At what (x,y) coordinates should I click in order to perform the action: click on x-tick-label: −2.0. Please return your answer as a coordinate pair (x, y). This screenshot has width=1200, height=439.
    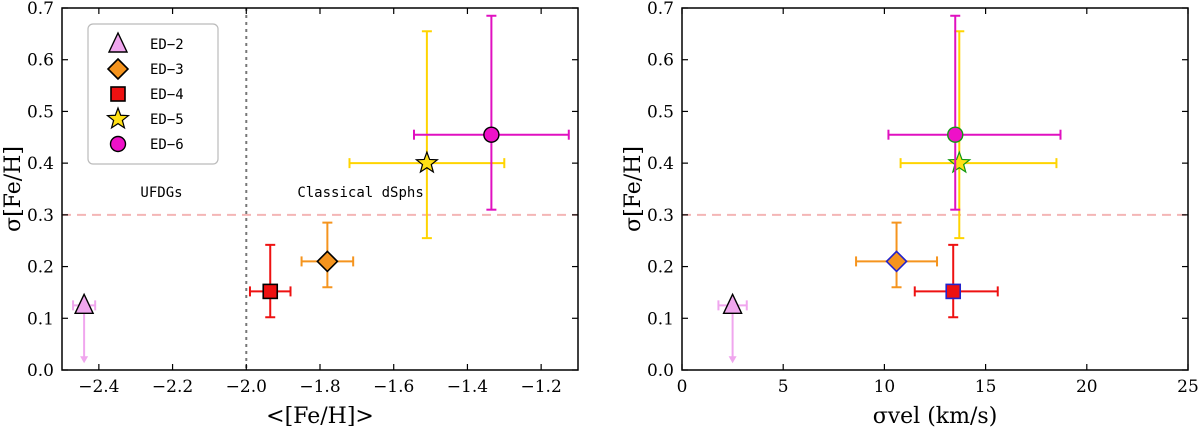
    Looking at the image, I should click on (246, 387).